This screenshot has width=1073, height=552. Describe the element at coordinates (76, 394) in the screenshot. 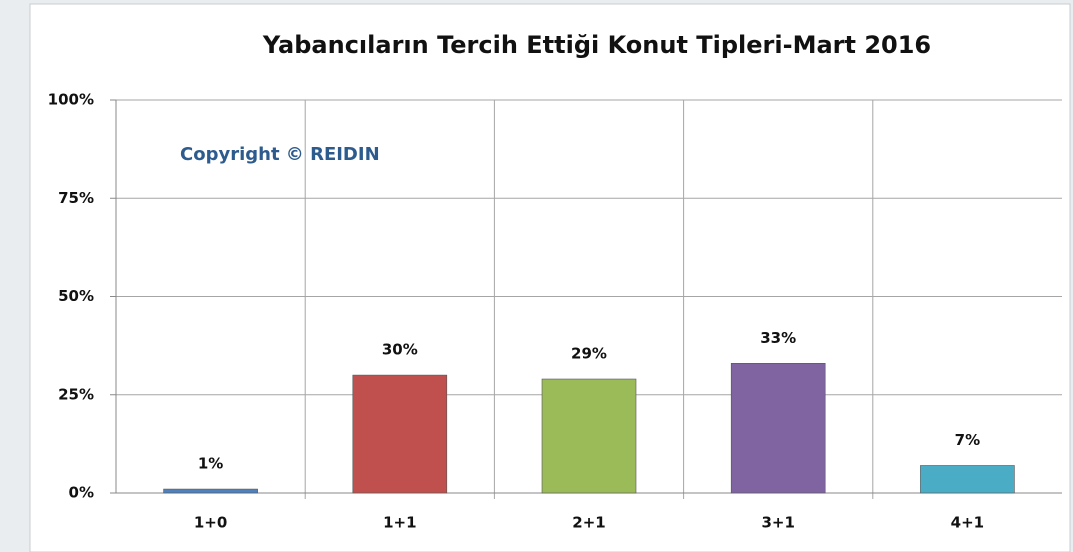

I see `y-tick-label: 25%` at that location.